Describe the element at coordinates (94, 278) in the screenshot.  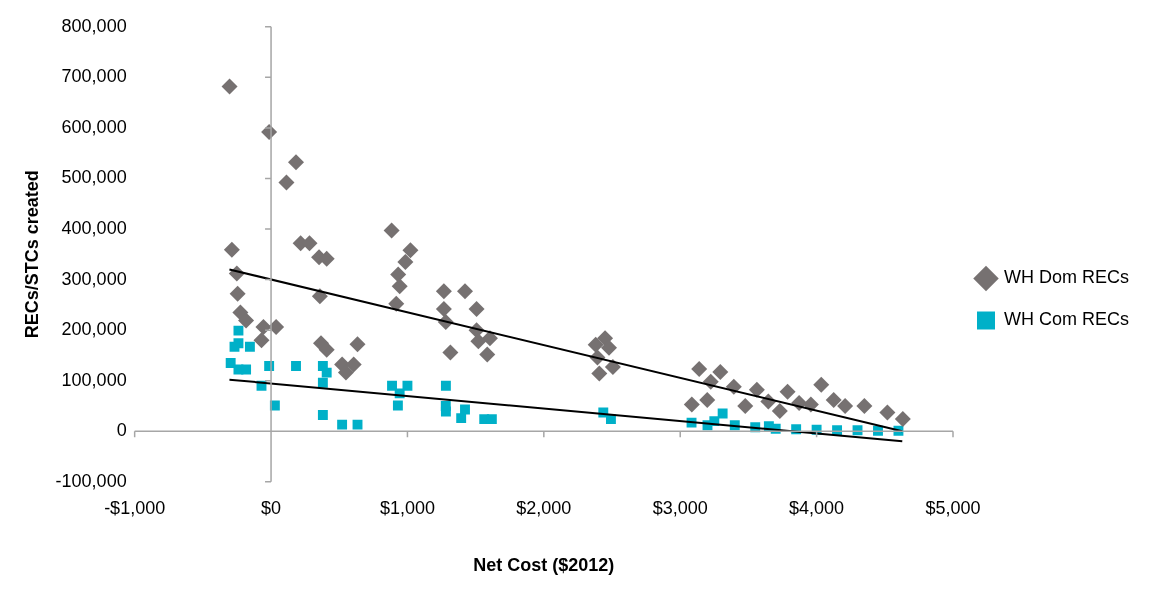
I see `y-tick-label: 300,000` at that location.